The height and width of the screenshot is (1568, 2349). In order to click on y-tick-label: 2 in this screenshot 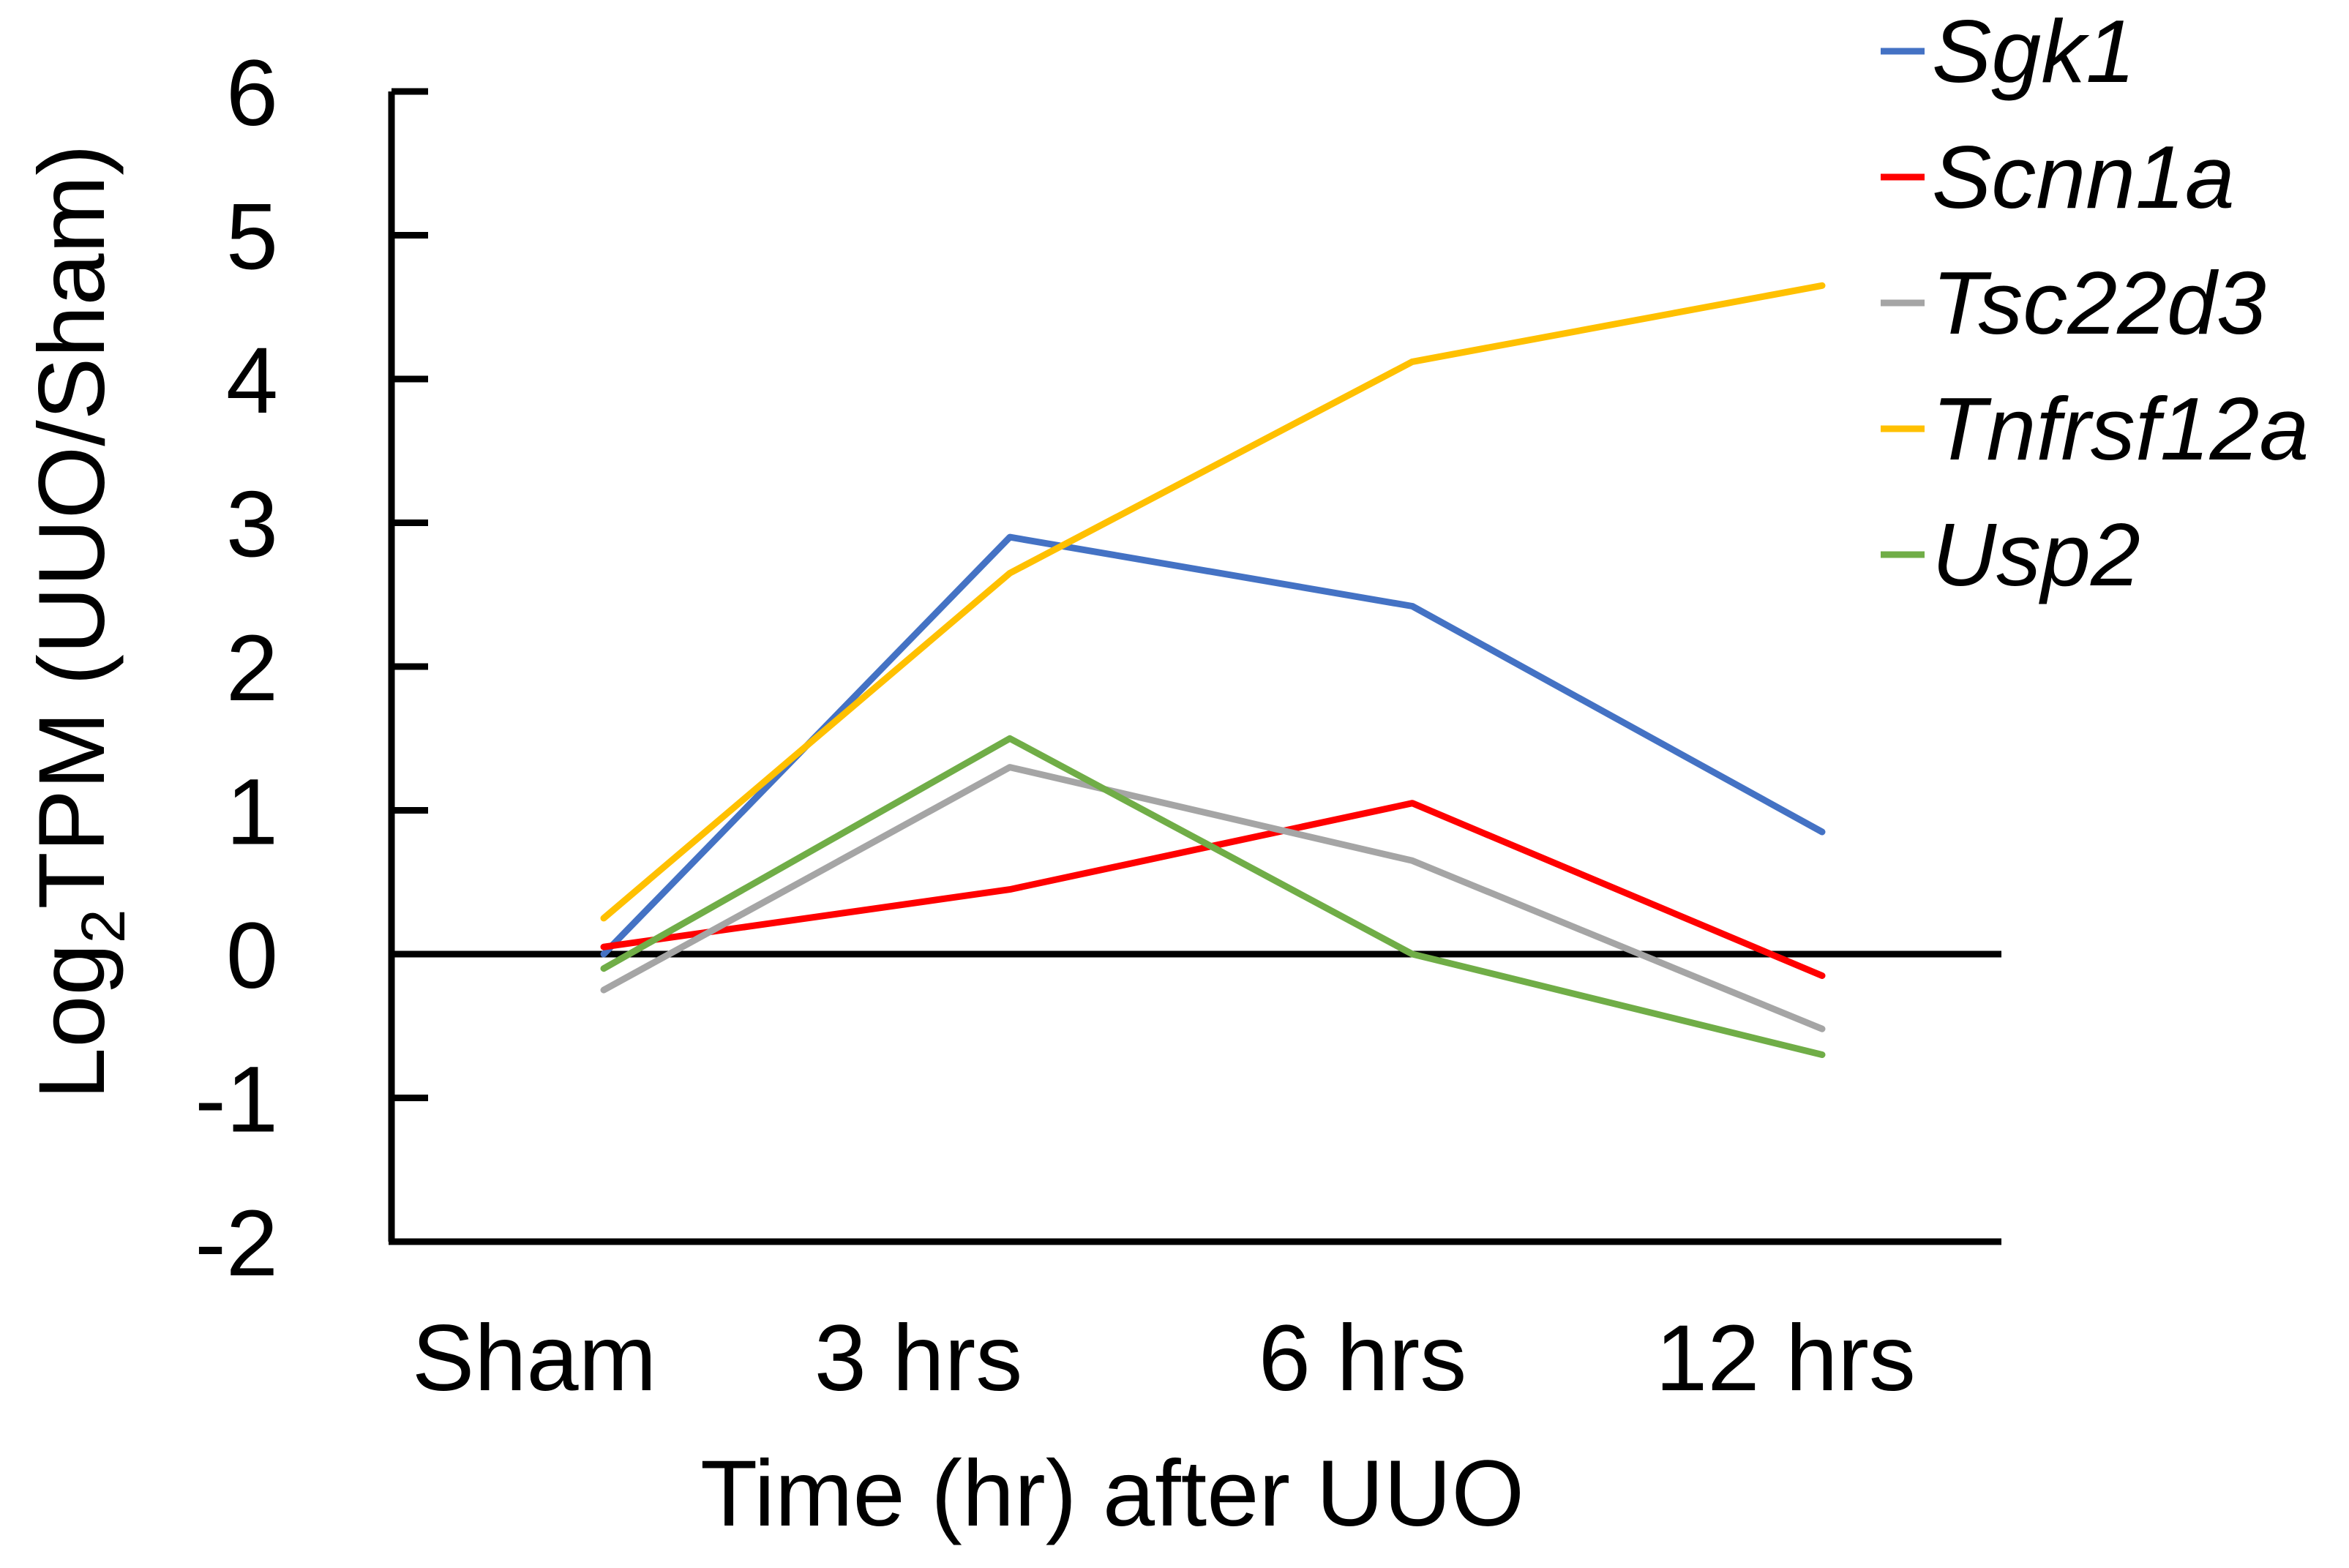, I will do `click(252, 668)`.